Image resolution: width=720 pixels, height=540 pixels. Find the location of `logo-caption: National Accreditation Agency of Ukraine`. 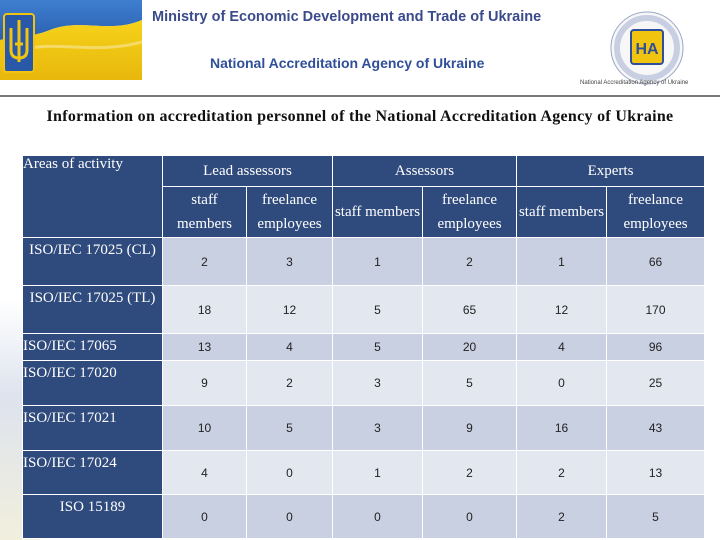

logo-caption: National Accreditation Agency of Ukraine is located at coordinates (634, 83).